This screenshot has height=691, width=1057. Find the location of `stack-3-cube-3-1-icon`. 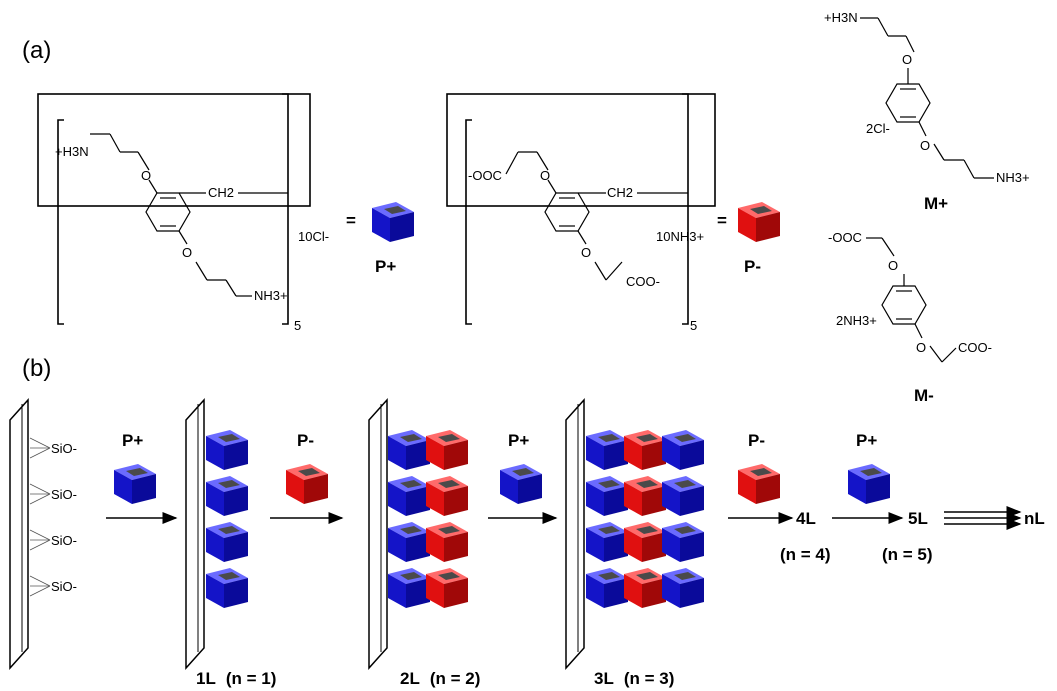

stack-3-cube-3-1-icon is located at coordinates (607, 542).